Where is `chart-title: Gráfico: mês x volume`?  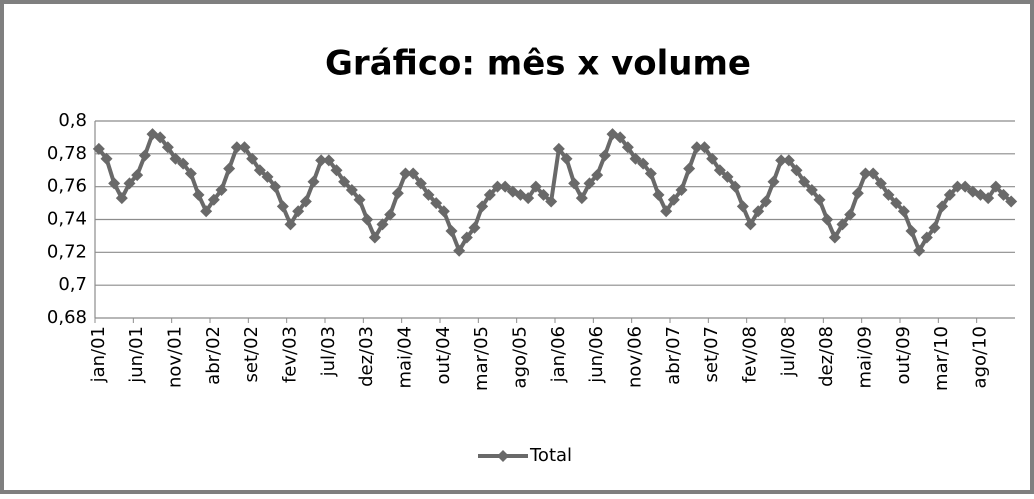 chart-title: Gráfico: mês x volume is located at coordinates (538, 64).